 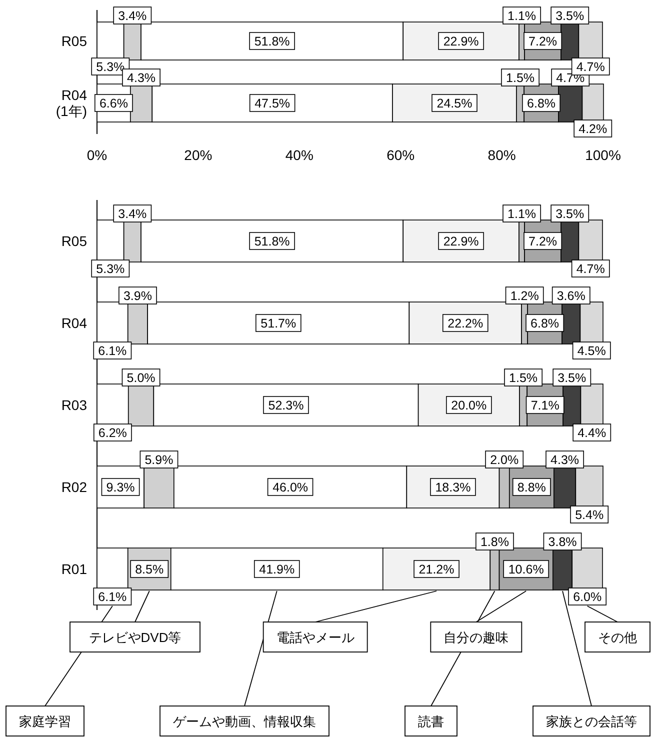 What do you see at coordinates (277, 569) in the screenshot?
I see `data-label: 41.9%` at bounding box center [277, 569].